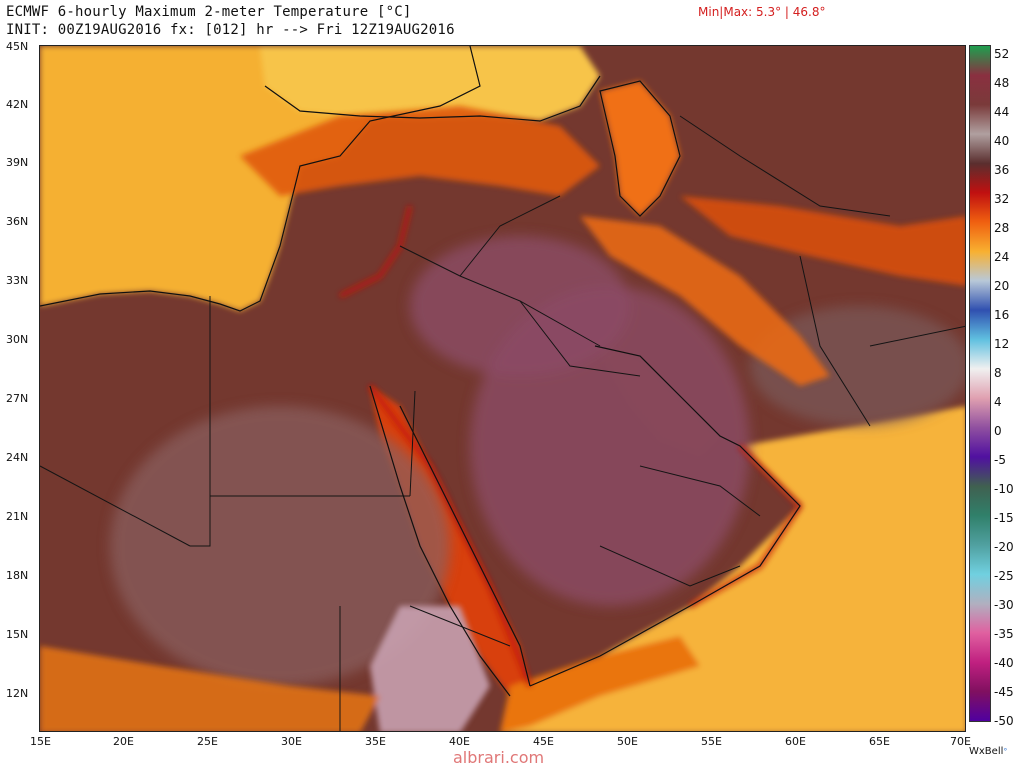 Image resolution: width=1024 pixels, height=768 pixels. Describe the element at coordinates (207, 741) in the screenshot. I see `lon-label: 25E` at that location.